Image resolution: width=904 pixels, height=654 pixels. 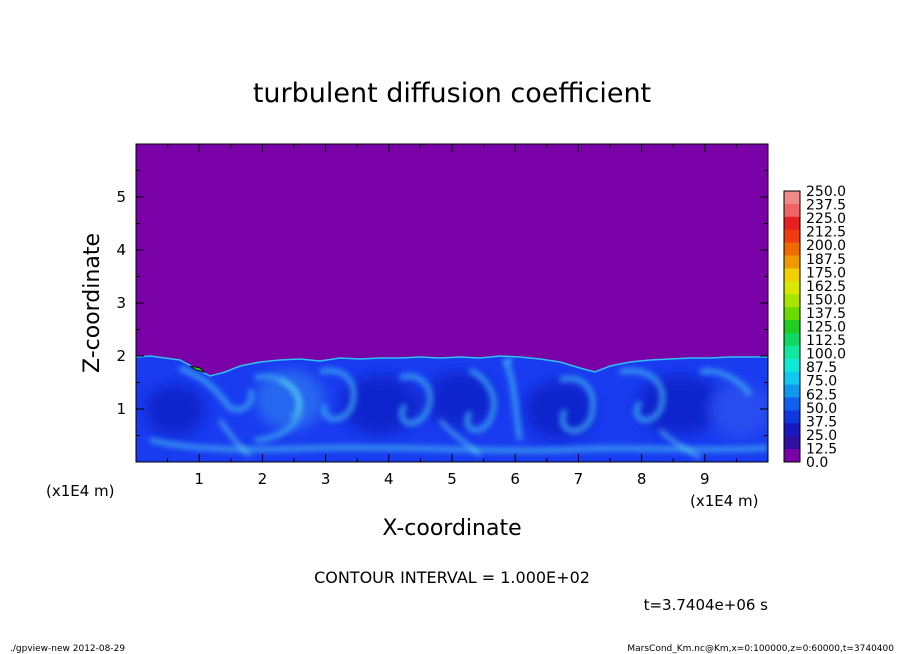 I want to click on x-tick-label-5: 6, so click(x=515, y=479).